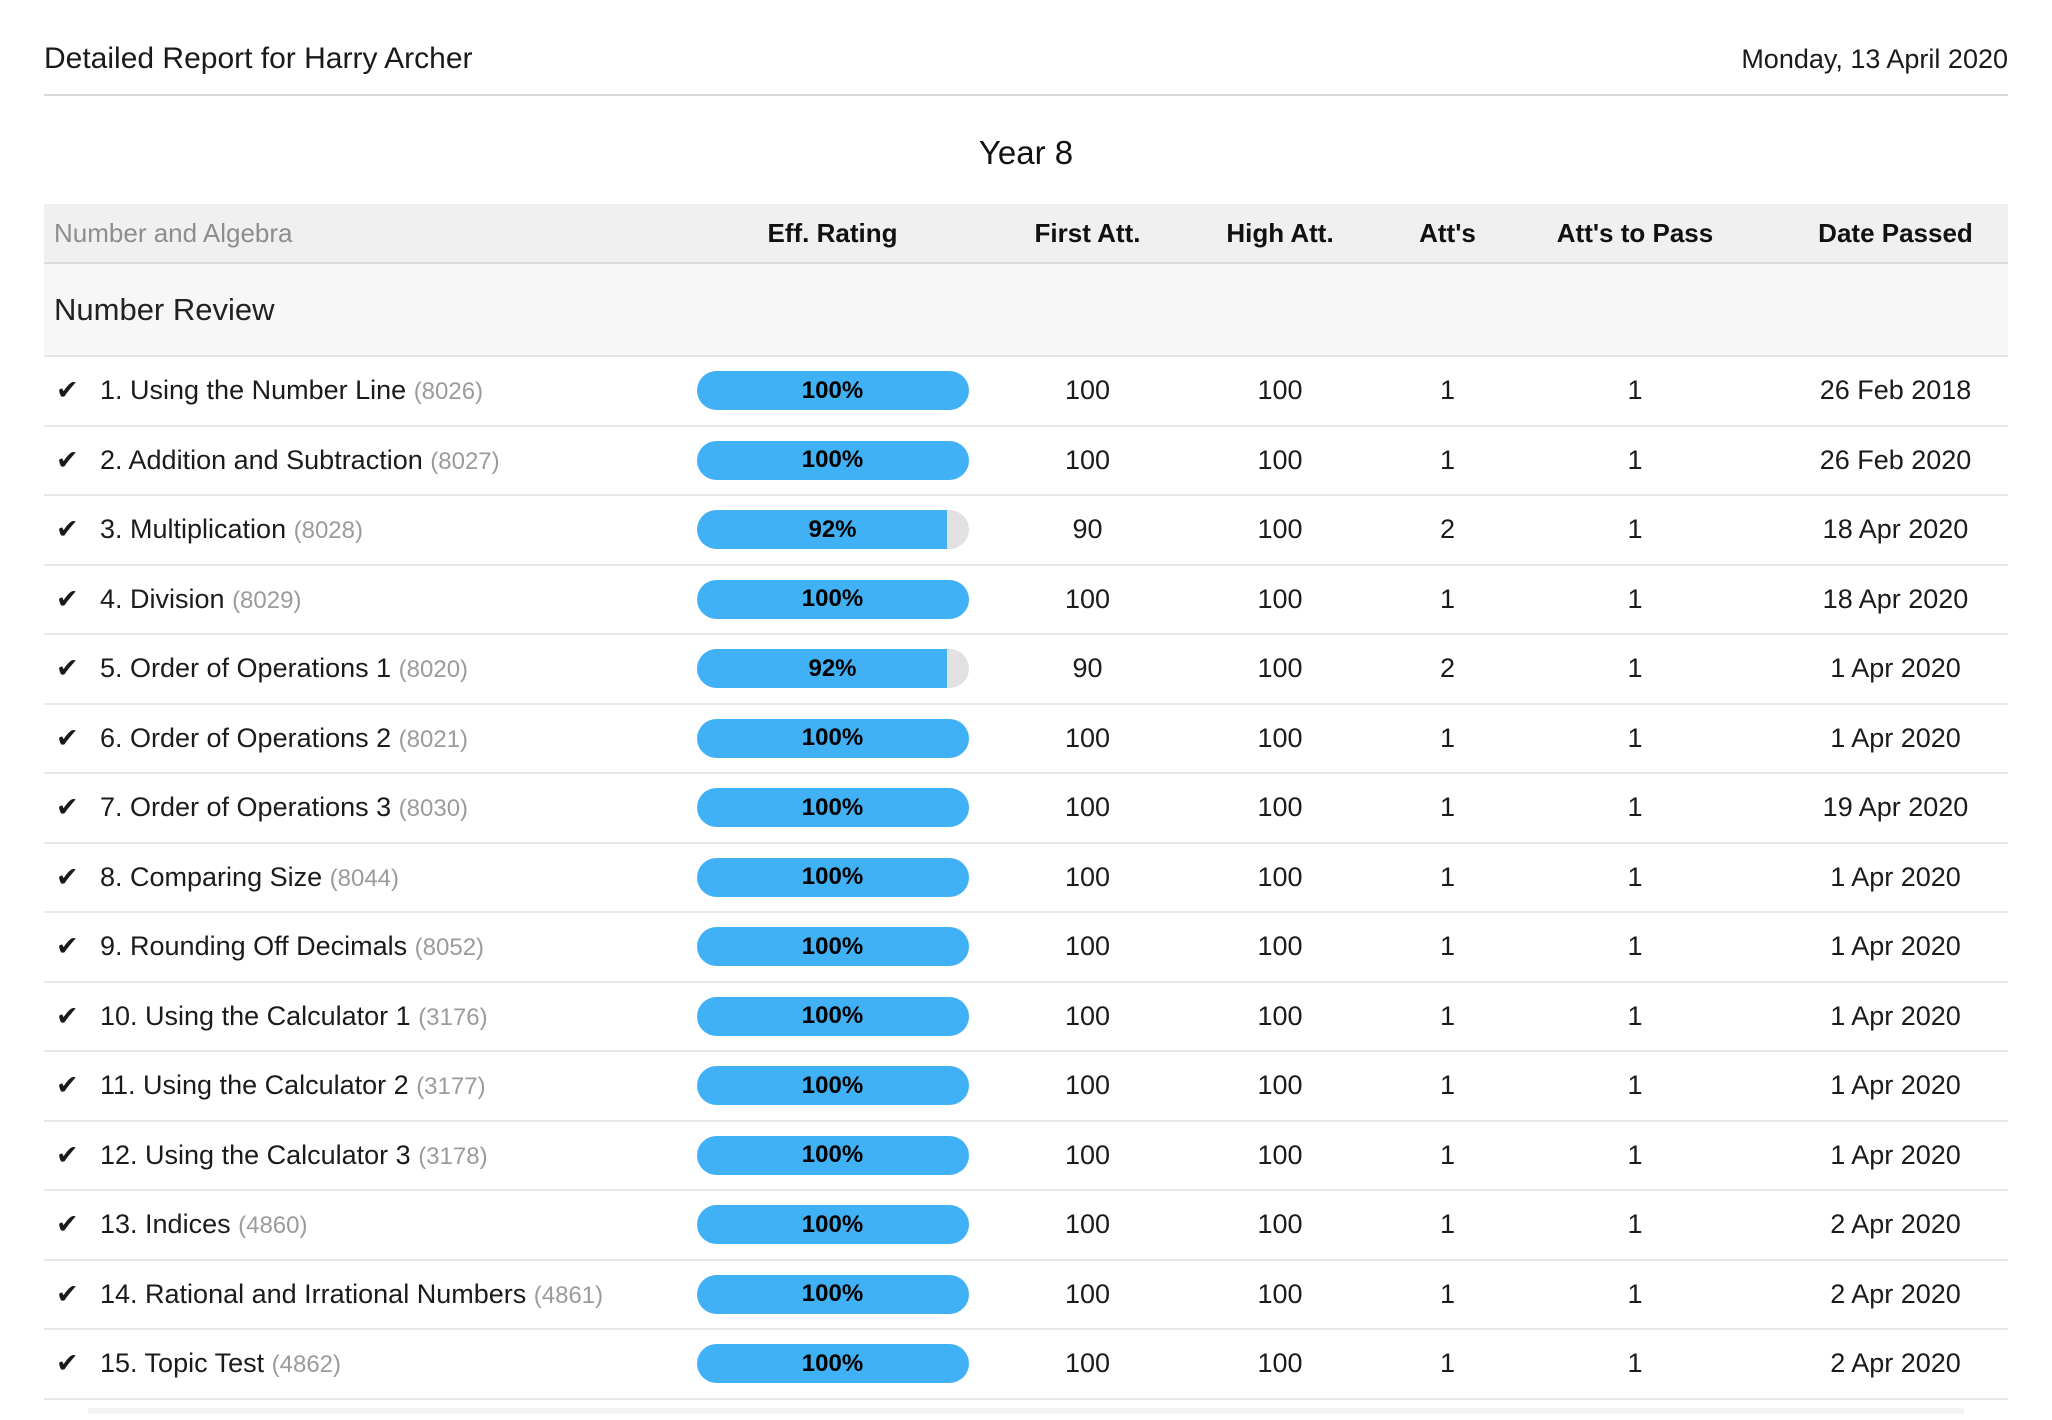 The image size is (2052, 1420). Describe the element at coordinates (568, 1295) in the screenshot. I see `topic-id: (4861)` at that location.